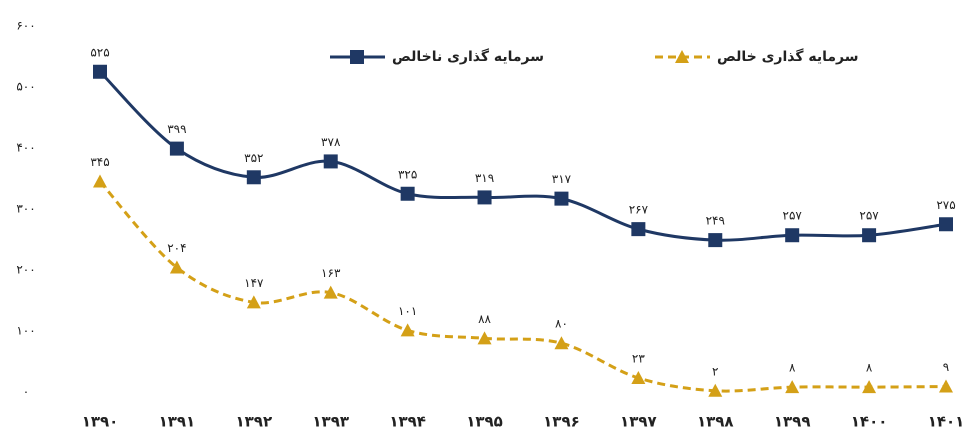 This screenshot has height=435, width=974. Describe the element at coordinates (100, 422) in the screenshot. I see `x-tick-label: ۱۳۹۰` at that location.